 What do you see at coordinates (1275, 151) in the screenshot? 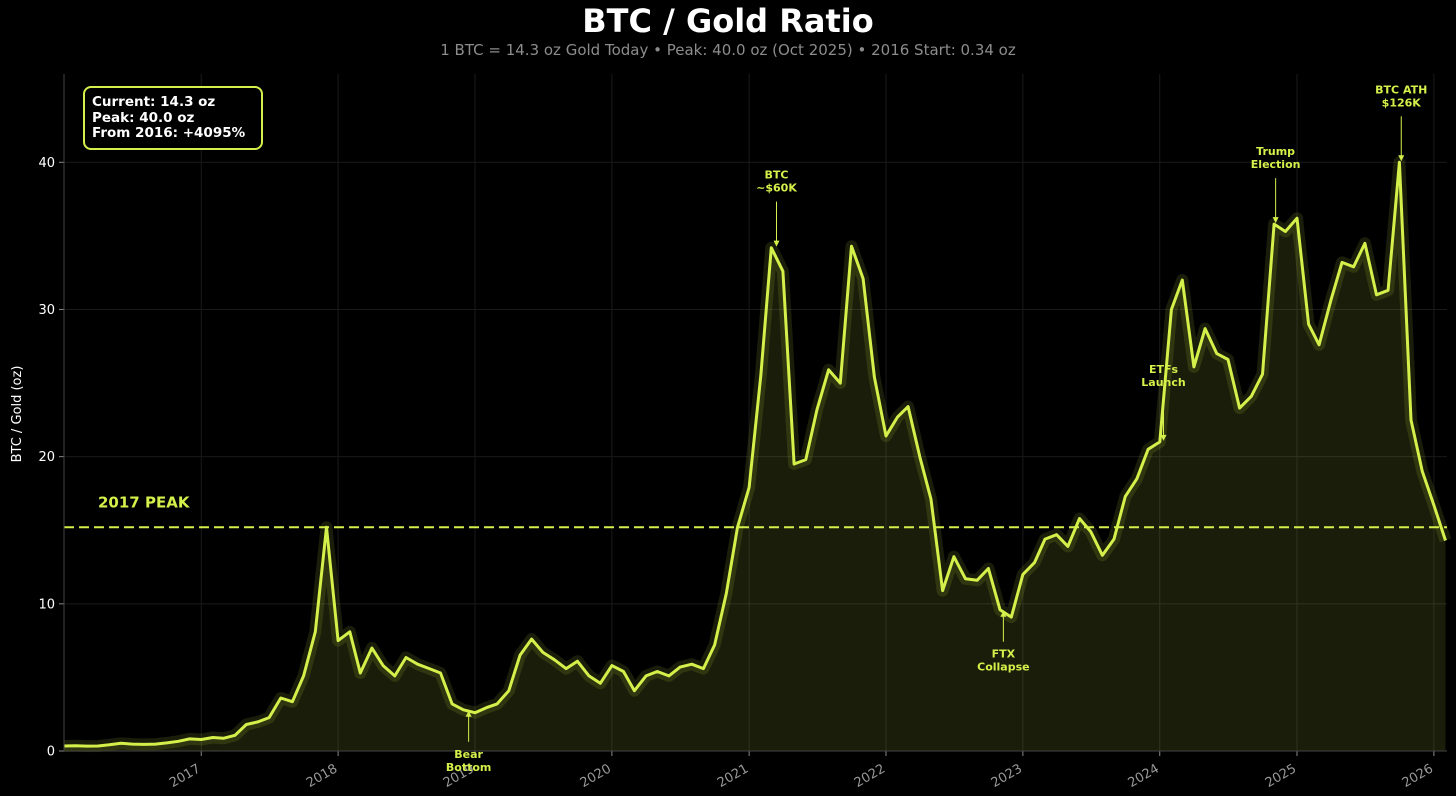
I see `annotation-label: Trump` at bounding box center [1275, 151].